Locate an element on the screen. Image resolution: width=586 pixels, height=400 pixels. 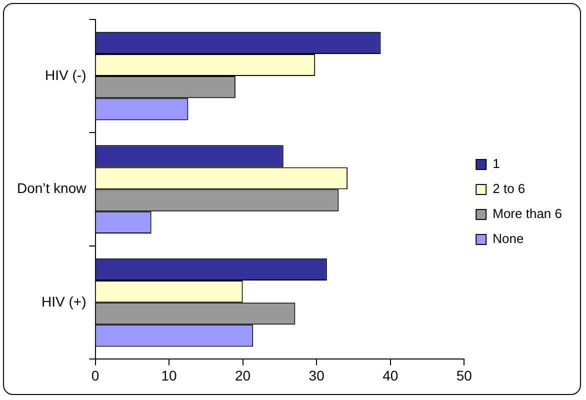
x-tick-label: 0 is located at coordinates (95, 375).